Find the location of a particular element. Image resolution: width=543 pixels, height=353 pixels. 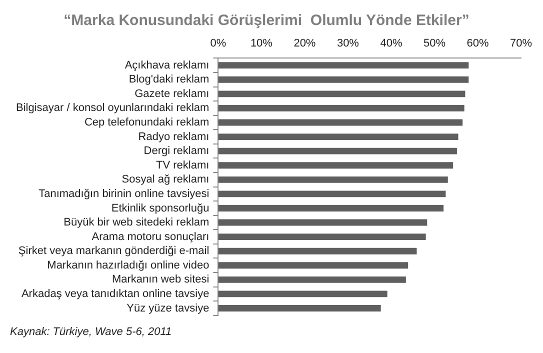

y-tick-label: Radyo reklamı is located at coordinates (174, 136).